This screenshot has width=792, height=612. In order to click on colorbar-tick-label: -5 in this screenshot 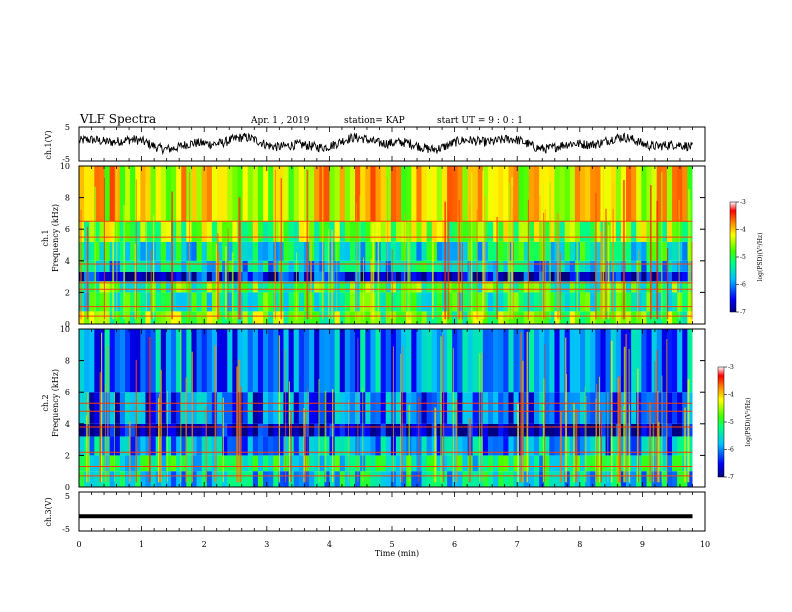, I will do `click(731, 422)`.